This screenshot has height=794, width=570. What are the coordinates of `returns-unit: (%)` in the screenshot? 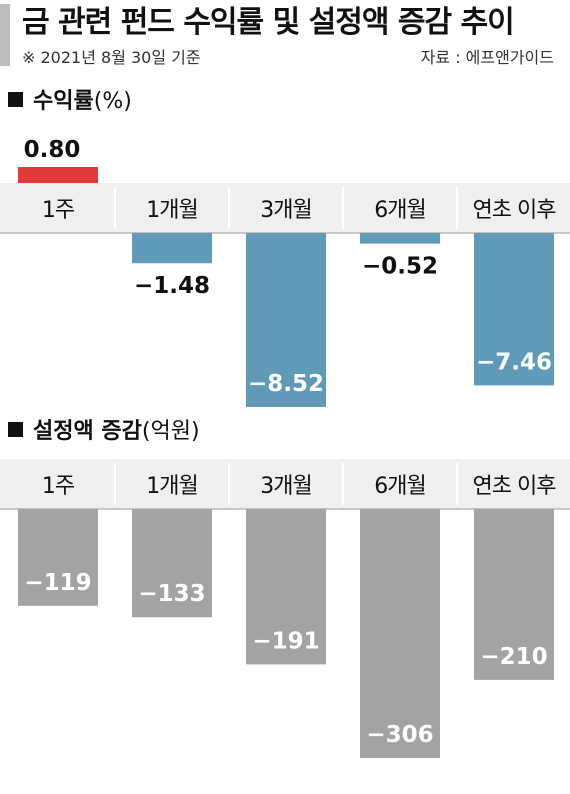 It's located at (112, 101).